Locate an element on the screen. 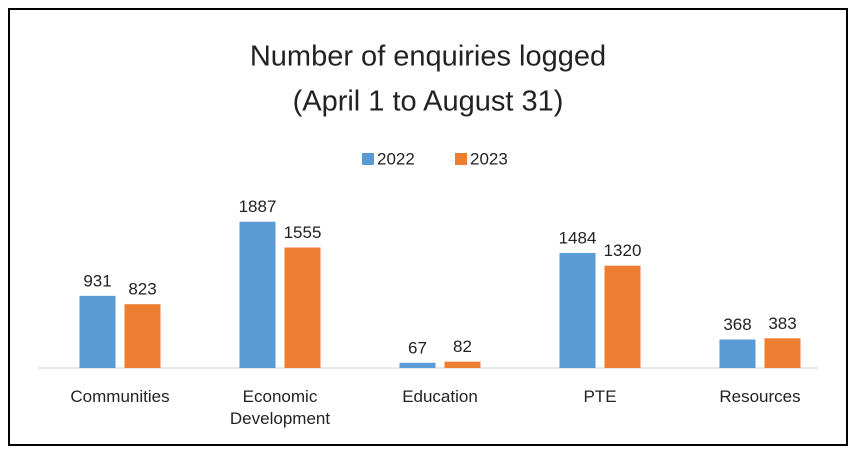  data-label: 1887 is located at coordinates (258, 206).